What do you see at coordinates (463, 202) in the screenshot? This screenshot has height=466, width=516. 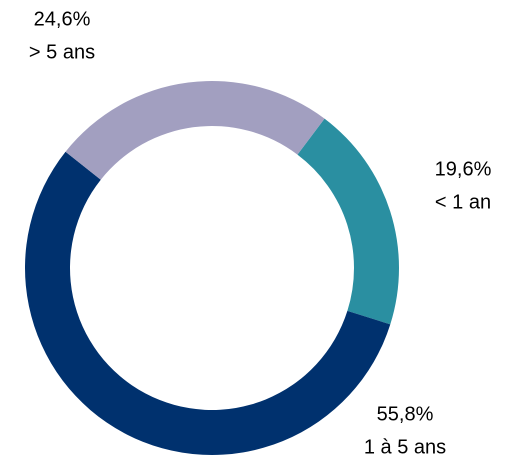 I see `category-label: < 1 an` at bounding box center [463, 202].